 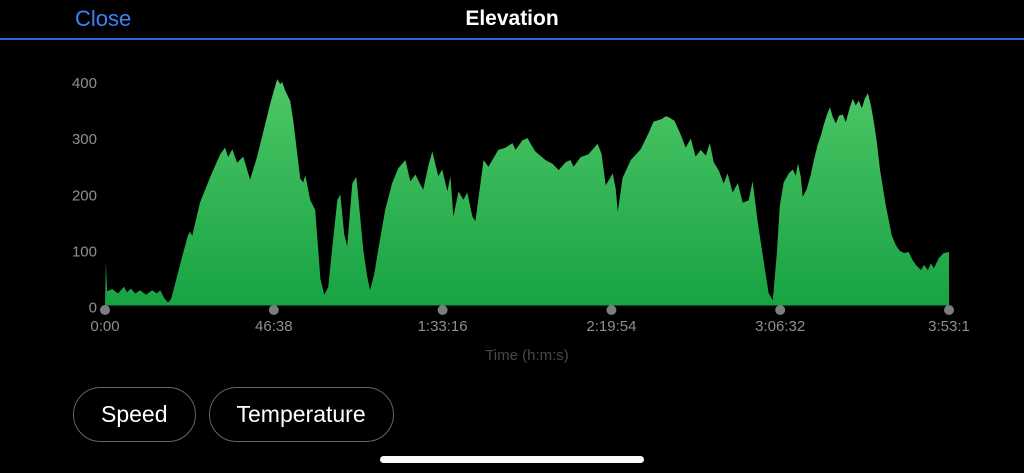 I want to click on y-axis-tick-label: 100, so click(x=84, y=251).